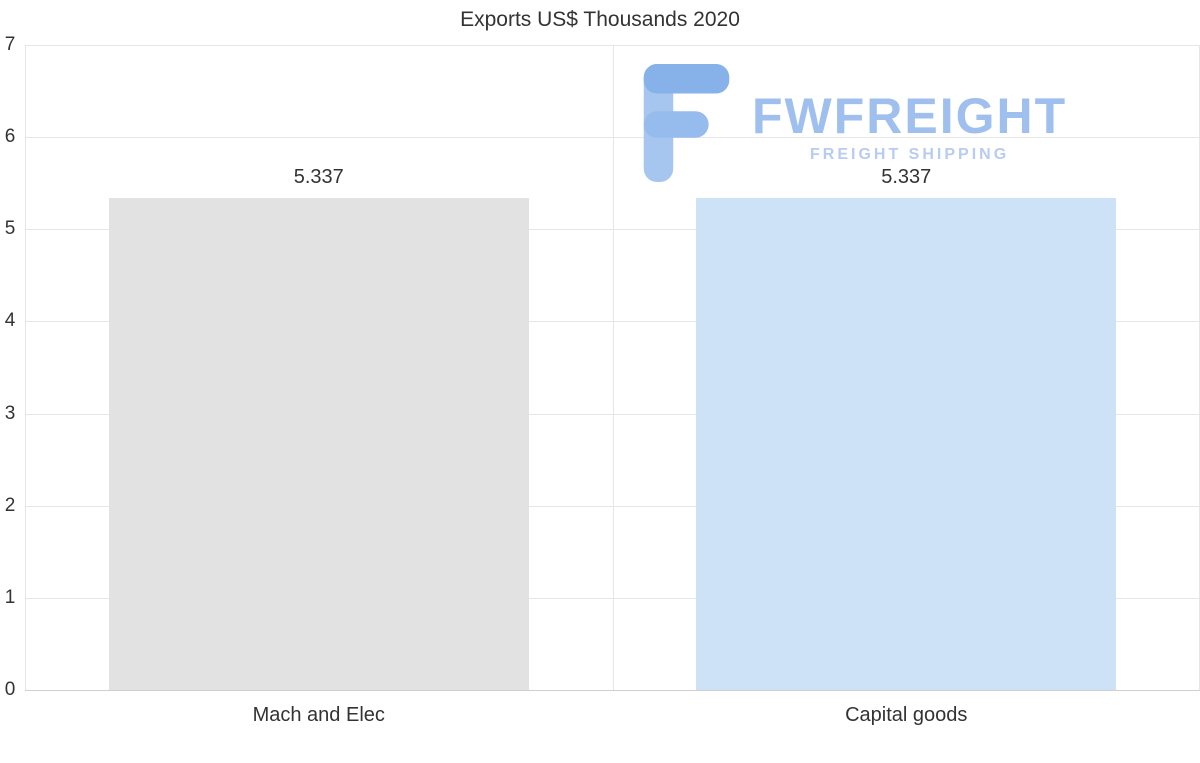 The width and height of the screenshot is (1200, 763). What do you see at coordinates (612, 721) in the screenshot?
I see `x-axis: Mach and Elec Capital goods` at bounding box center [612, 721].